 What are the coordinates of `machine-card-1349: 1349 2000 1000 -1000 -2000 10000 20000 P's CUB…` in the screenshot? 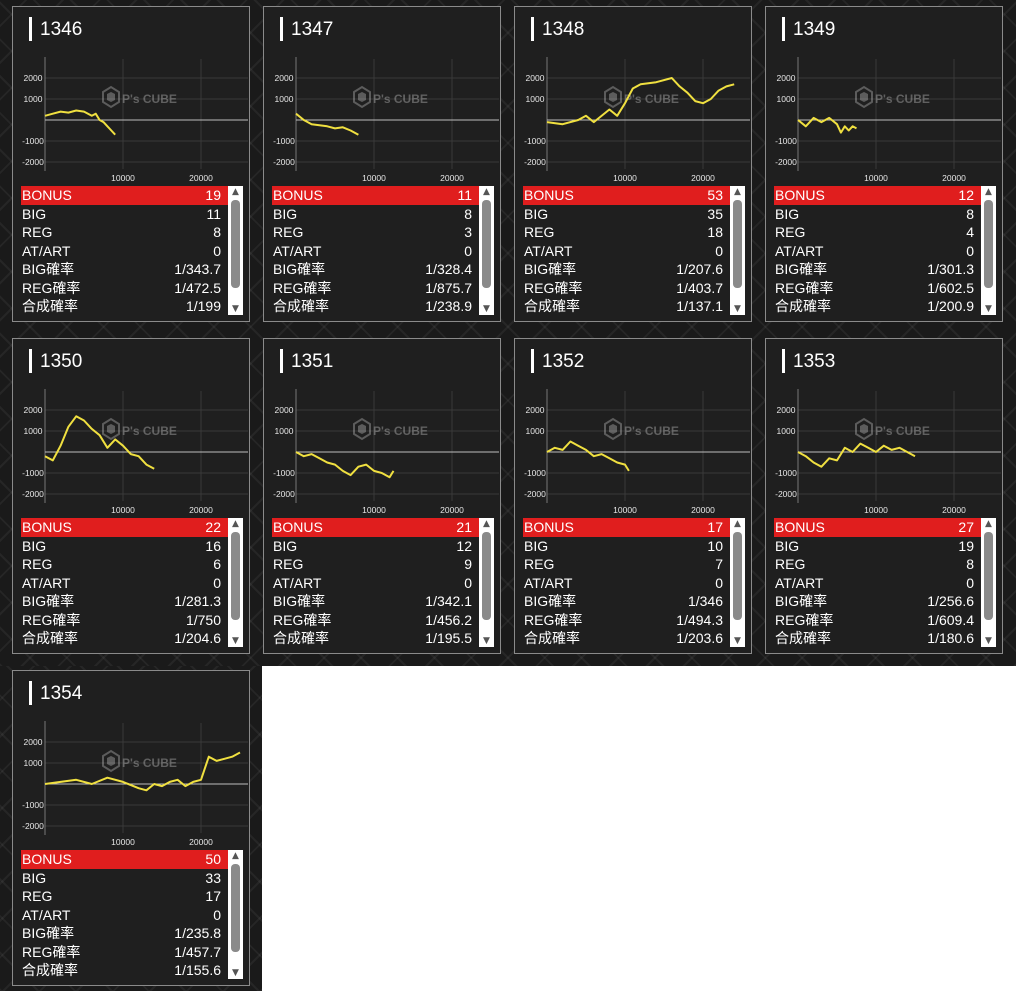 It's located at (884, 164).